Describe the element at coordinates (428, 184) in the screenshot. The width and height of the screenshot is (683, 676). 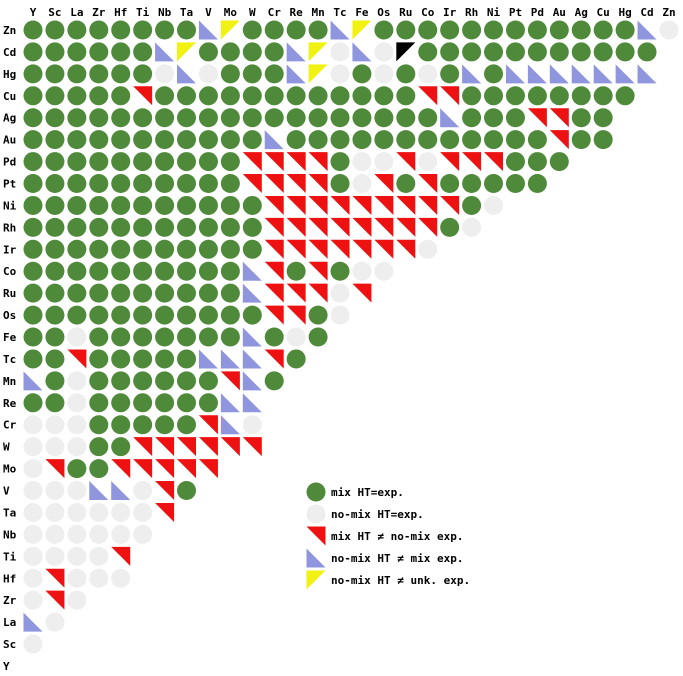
I see `cell-Pt-Co` at that location.